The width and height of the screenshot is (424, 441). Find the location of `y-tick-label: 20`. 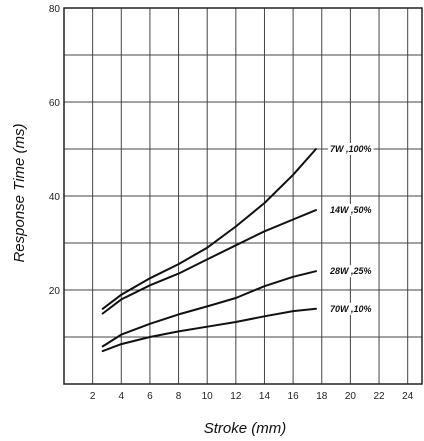

y-tick-label: 20 is located at coordinates (55, 291).